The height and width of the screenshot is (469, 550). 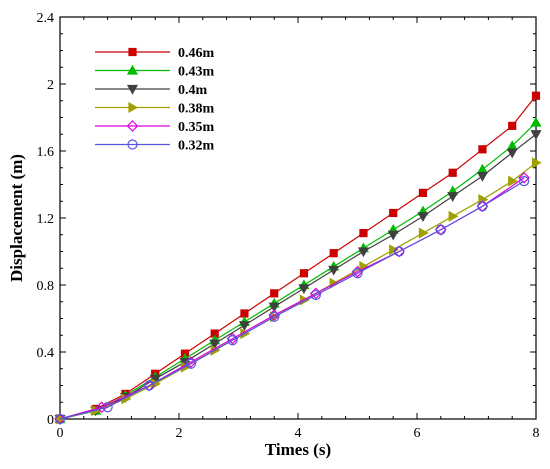 What do you see at coordinates (196, 146) in the screenshot?
I see `legend-label: 0.32m` at bounding box center [196, 146].